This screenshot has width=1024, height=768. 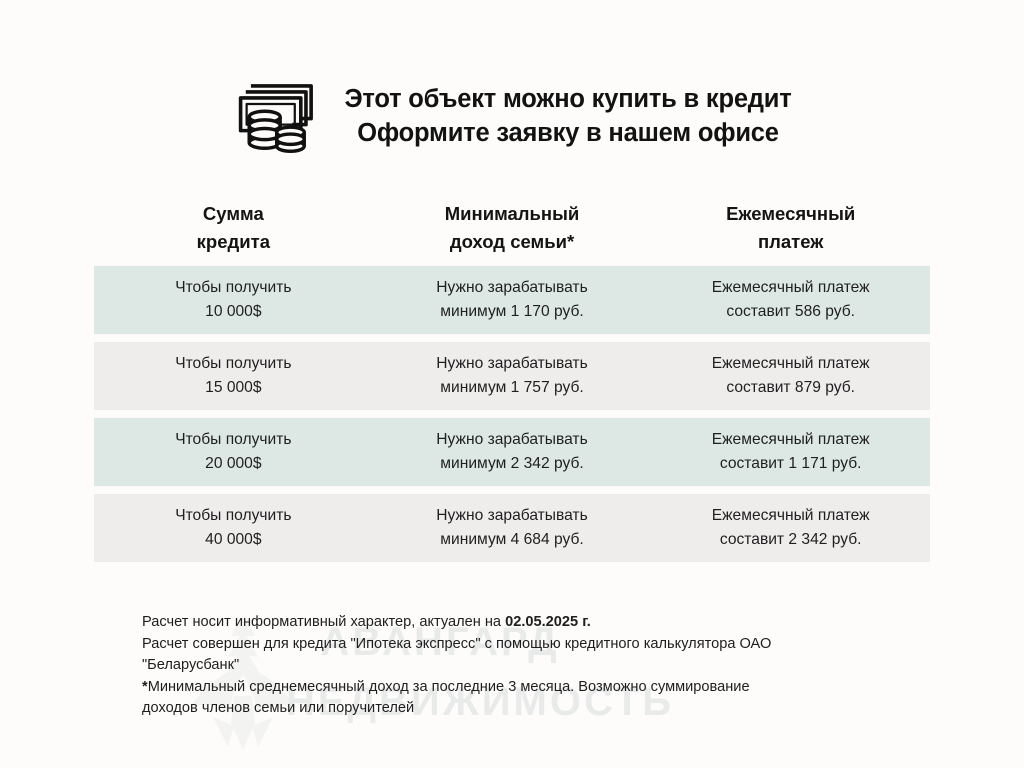 What do you see at coordinates (568, 99) in the screenshot?
I see `page-title-line-1: Этот объект можно купить в кредит` at bounding box center [568, 99].